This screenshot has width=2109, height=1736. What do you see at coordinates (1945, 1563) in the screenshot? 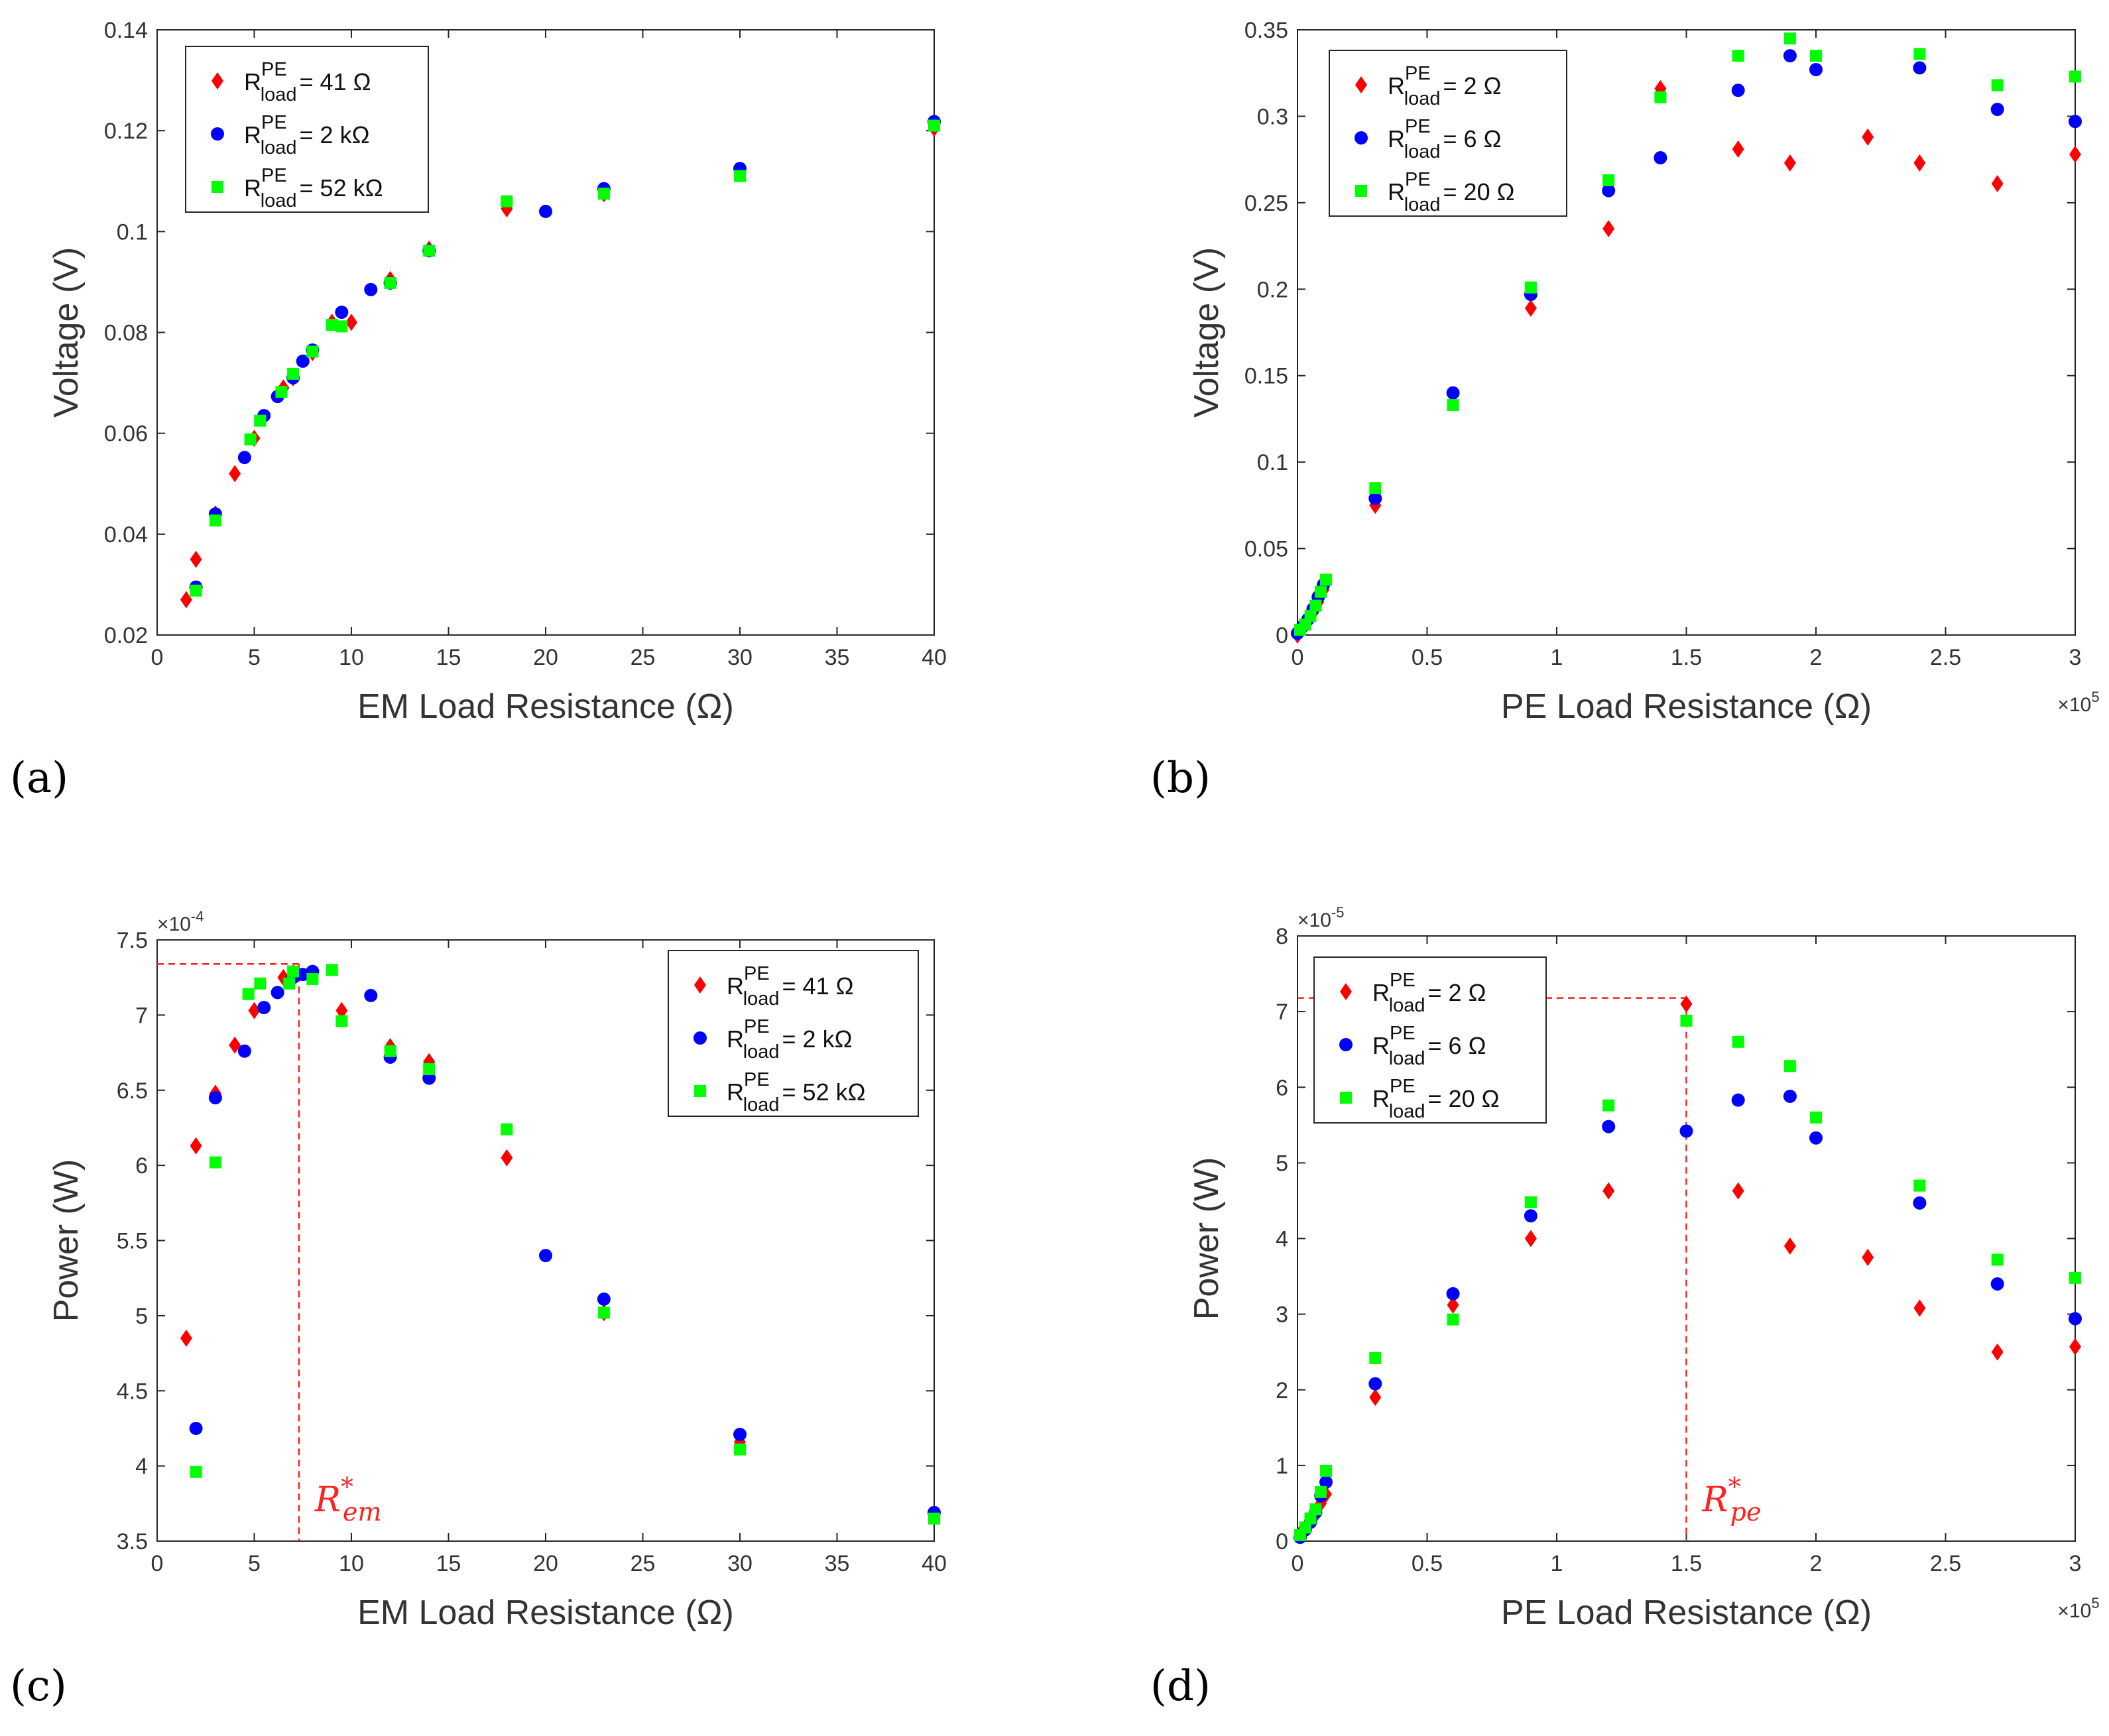
I see `x-tick-label: 2.5` at bounding box center [1945, 1563].